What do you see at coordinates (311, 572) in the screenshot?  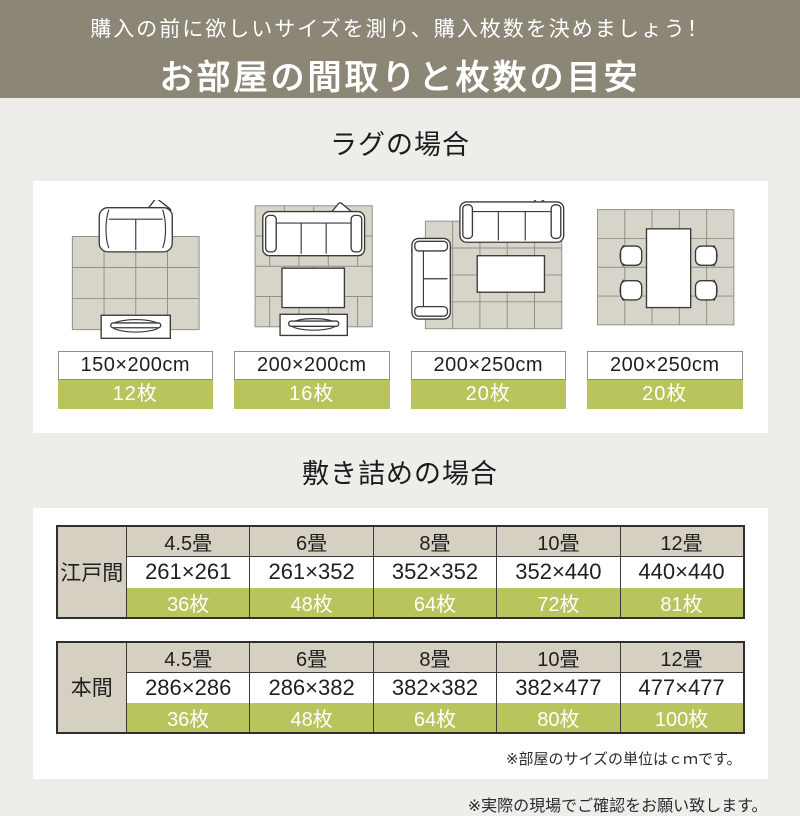 I see `size-cell: 261×352` at bounding box center [311, 572].